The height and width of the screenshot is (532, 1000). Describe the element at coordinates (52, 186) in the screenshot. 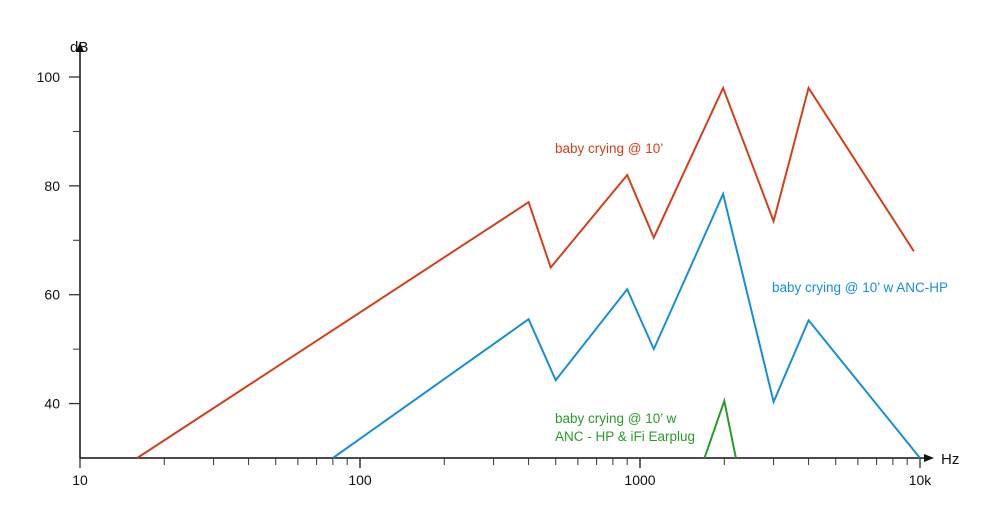

I see `y-tick-label: 80` at that location.